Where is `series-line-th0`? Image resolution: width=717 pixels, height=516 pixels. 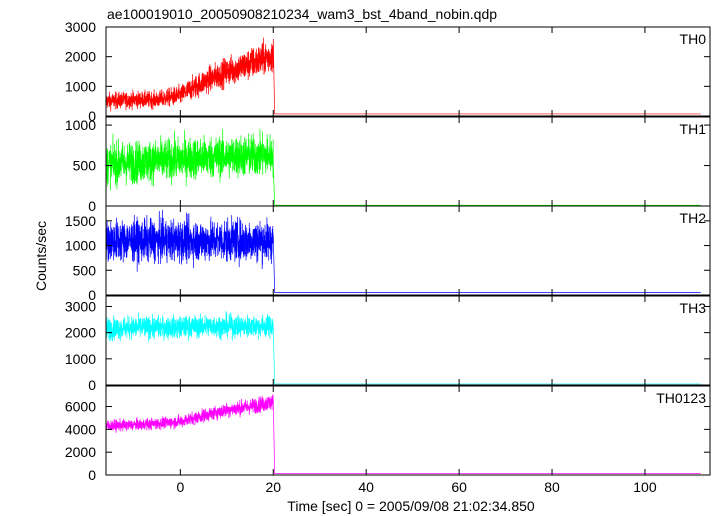 series-line-th0 is located at coordinates (403, 76).